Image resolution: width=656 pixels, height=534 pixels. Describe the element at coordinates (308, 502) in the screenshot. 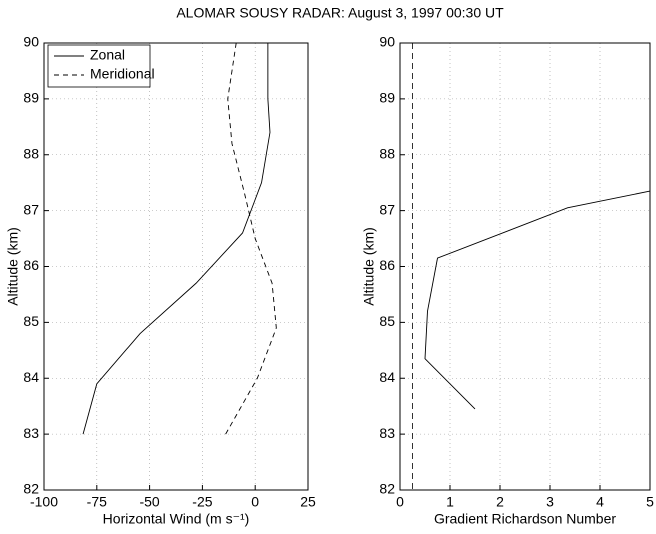

I see `x-tick-label: 25` at that location.